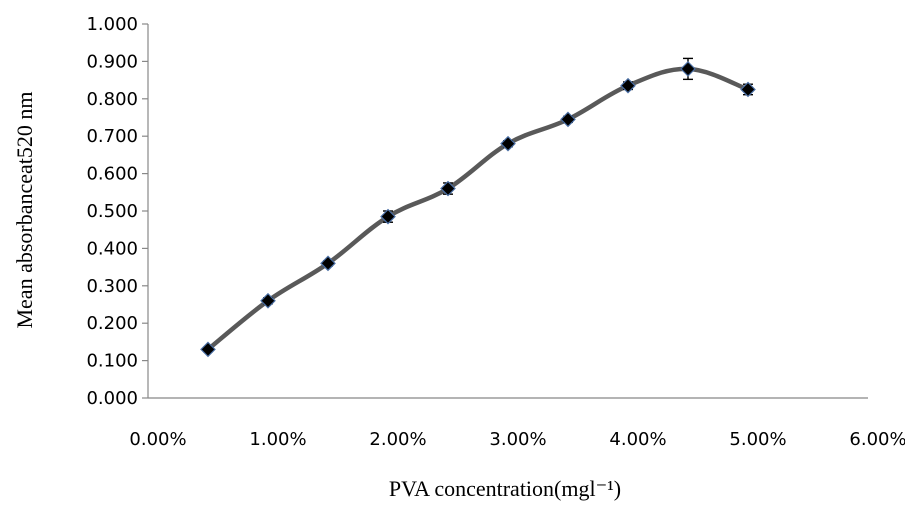 Image resolution: width=905 pixels, height=508 pixels. What do you see at coordinates (277, 439) in the screenshot?
I see `x-tick-label: 1.00%` at bounding box center [277, 439].